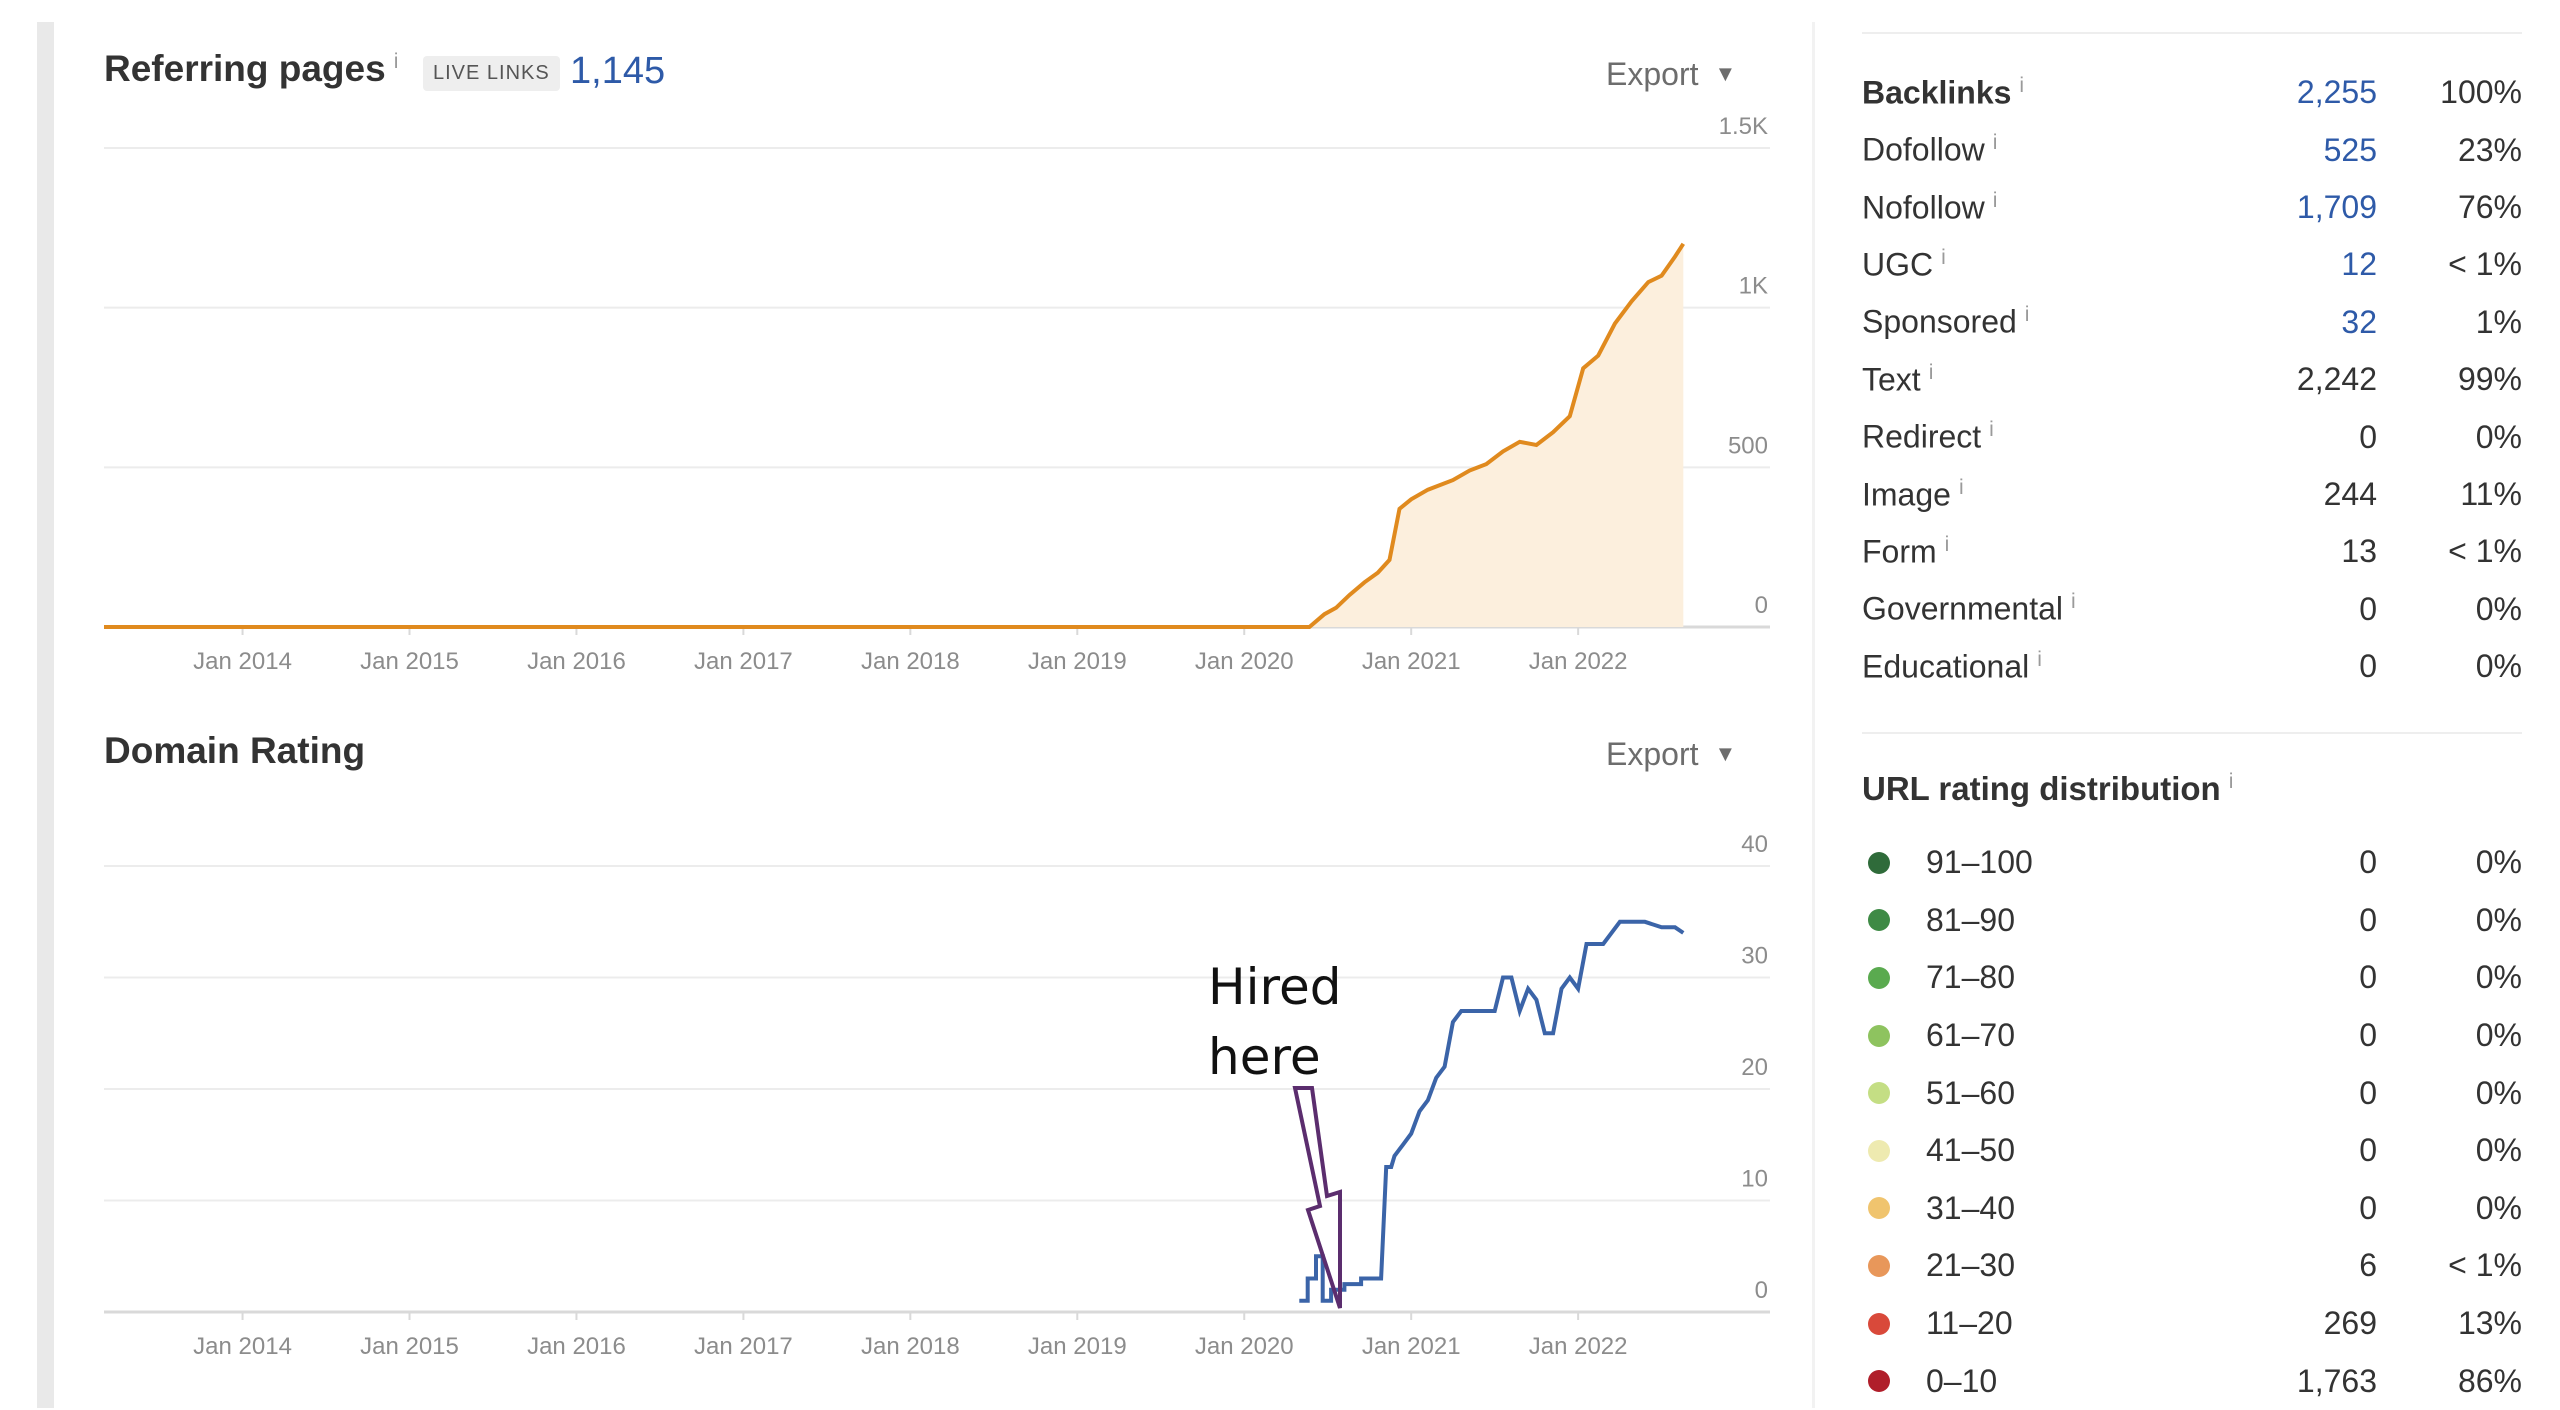 This screenshot has width=2560, height=1410. What do you see at coordinates (2192, 921) in the screenshot?
I see `url-rating-row: 81–90 0 0%` at bounding box center [2192, 921].